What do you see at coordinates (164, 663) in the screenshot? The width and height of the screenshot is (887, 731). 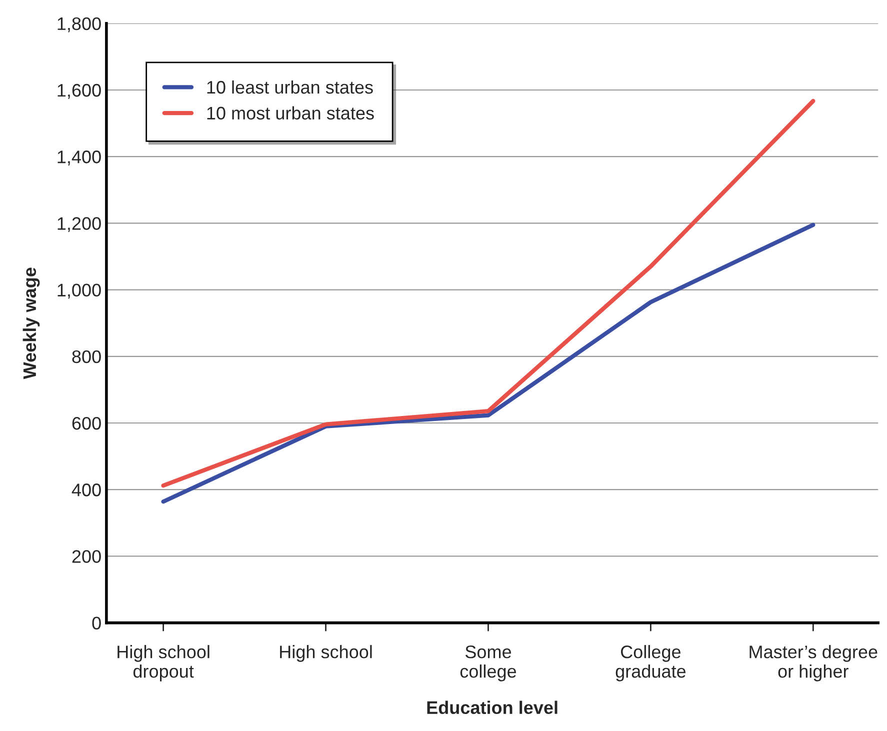 I see `x-tick-label: High school dropout` at bounding box center [164, 663].